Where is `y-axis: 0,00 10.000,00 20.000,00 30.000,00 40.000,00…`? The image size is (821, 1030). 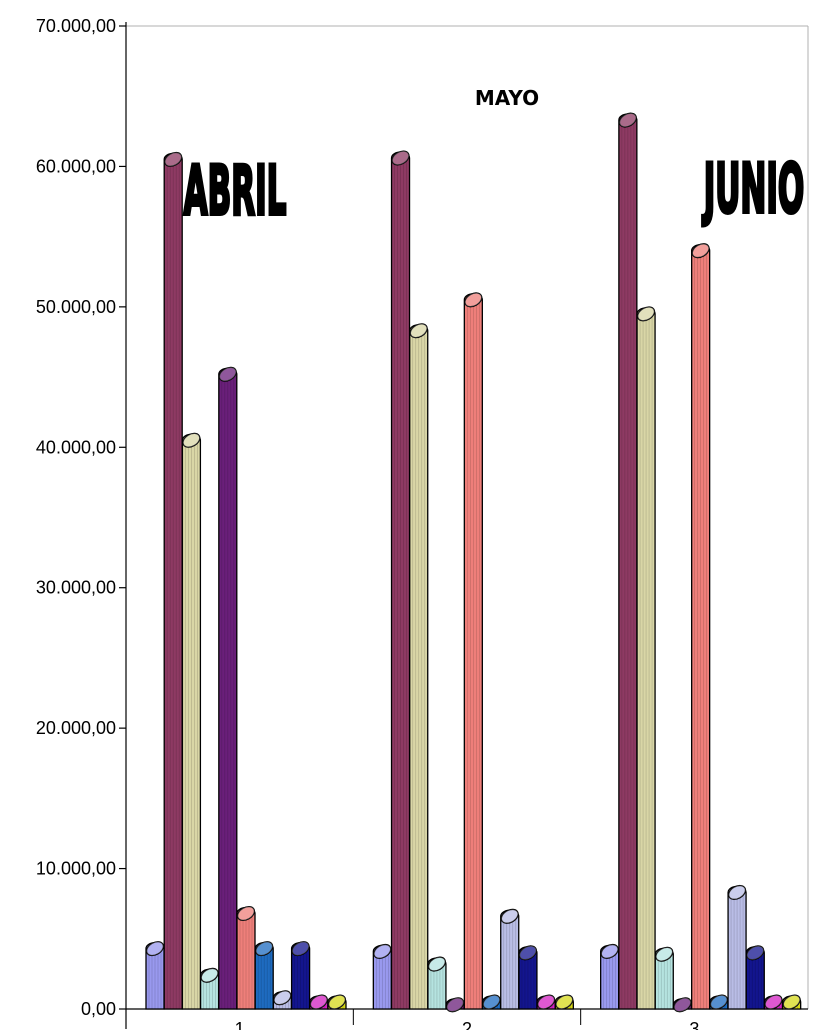 y-axis: 0,00 10.000,00 20.000,00 30.000,00 40.000,00… is located at coordinates (81, 522).